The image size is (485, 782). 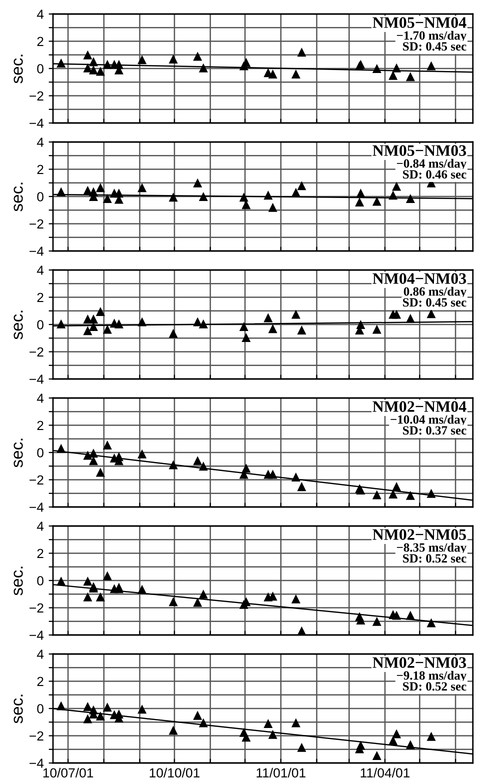 I want to click on annotation: SD: 0.37 sec, so click(x=434, y=430).